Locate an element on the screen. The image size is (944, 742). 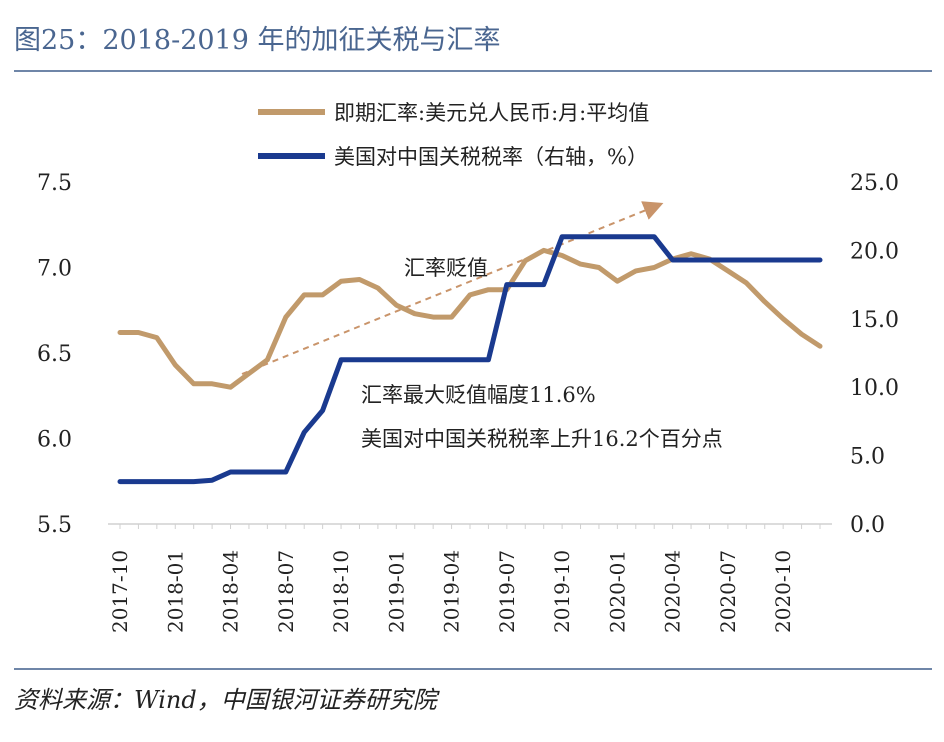
right-axis-tick-label: 5.0 is located at coordinates (867, 457).